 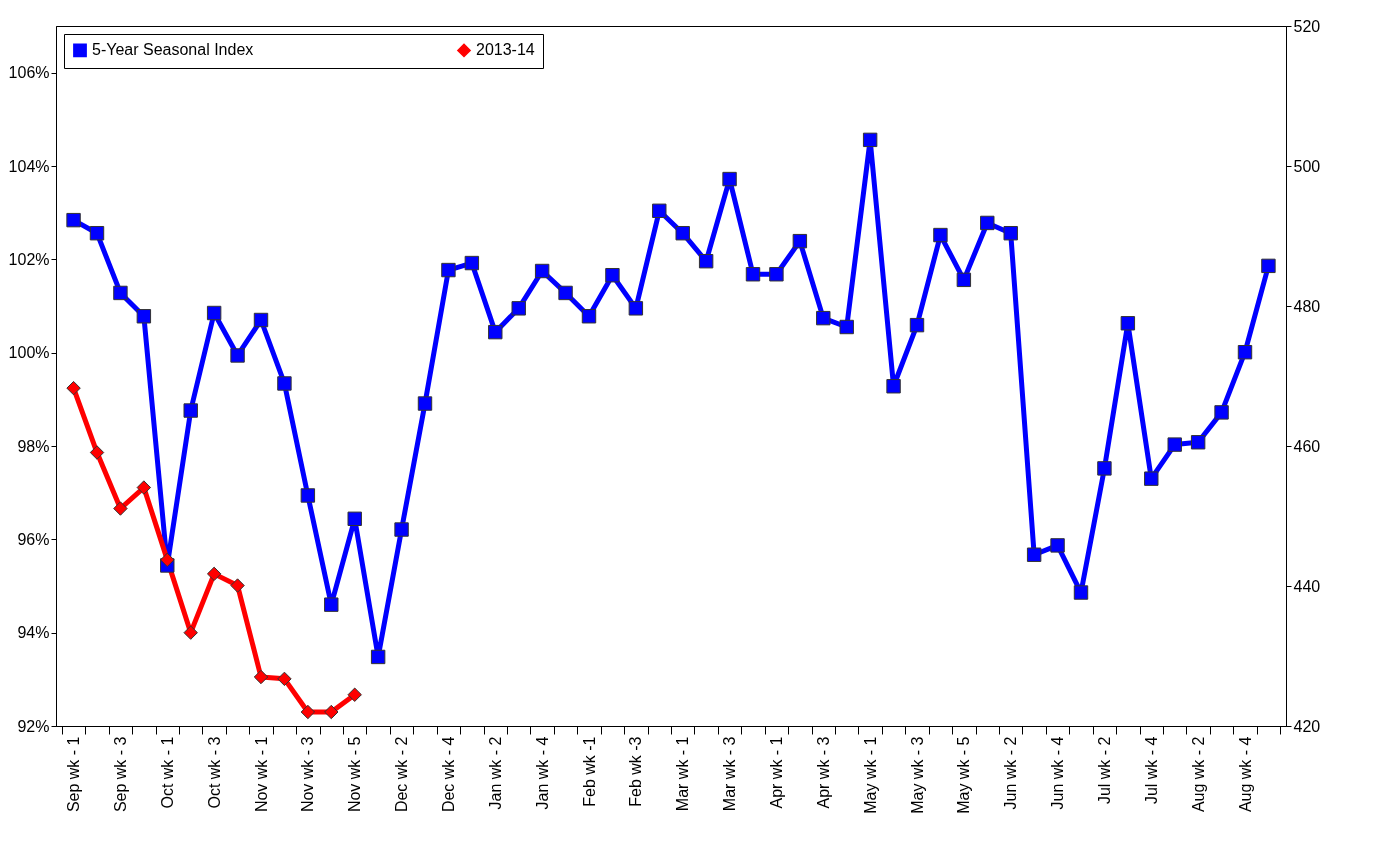 What do you see at coordinates (1307, 586) in the screenshot?
I see `y2-tick-label: 440` at bounding box center [1307, 586].